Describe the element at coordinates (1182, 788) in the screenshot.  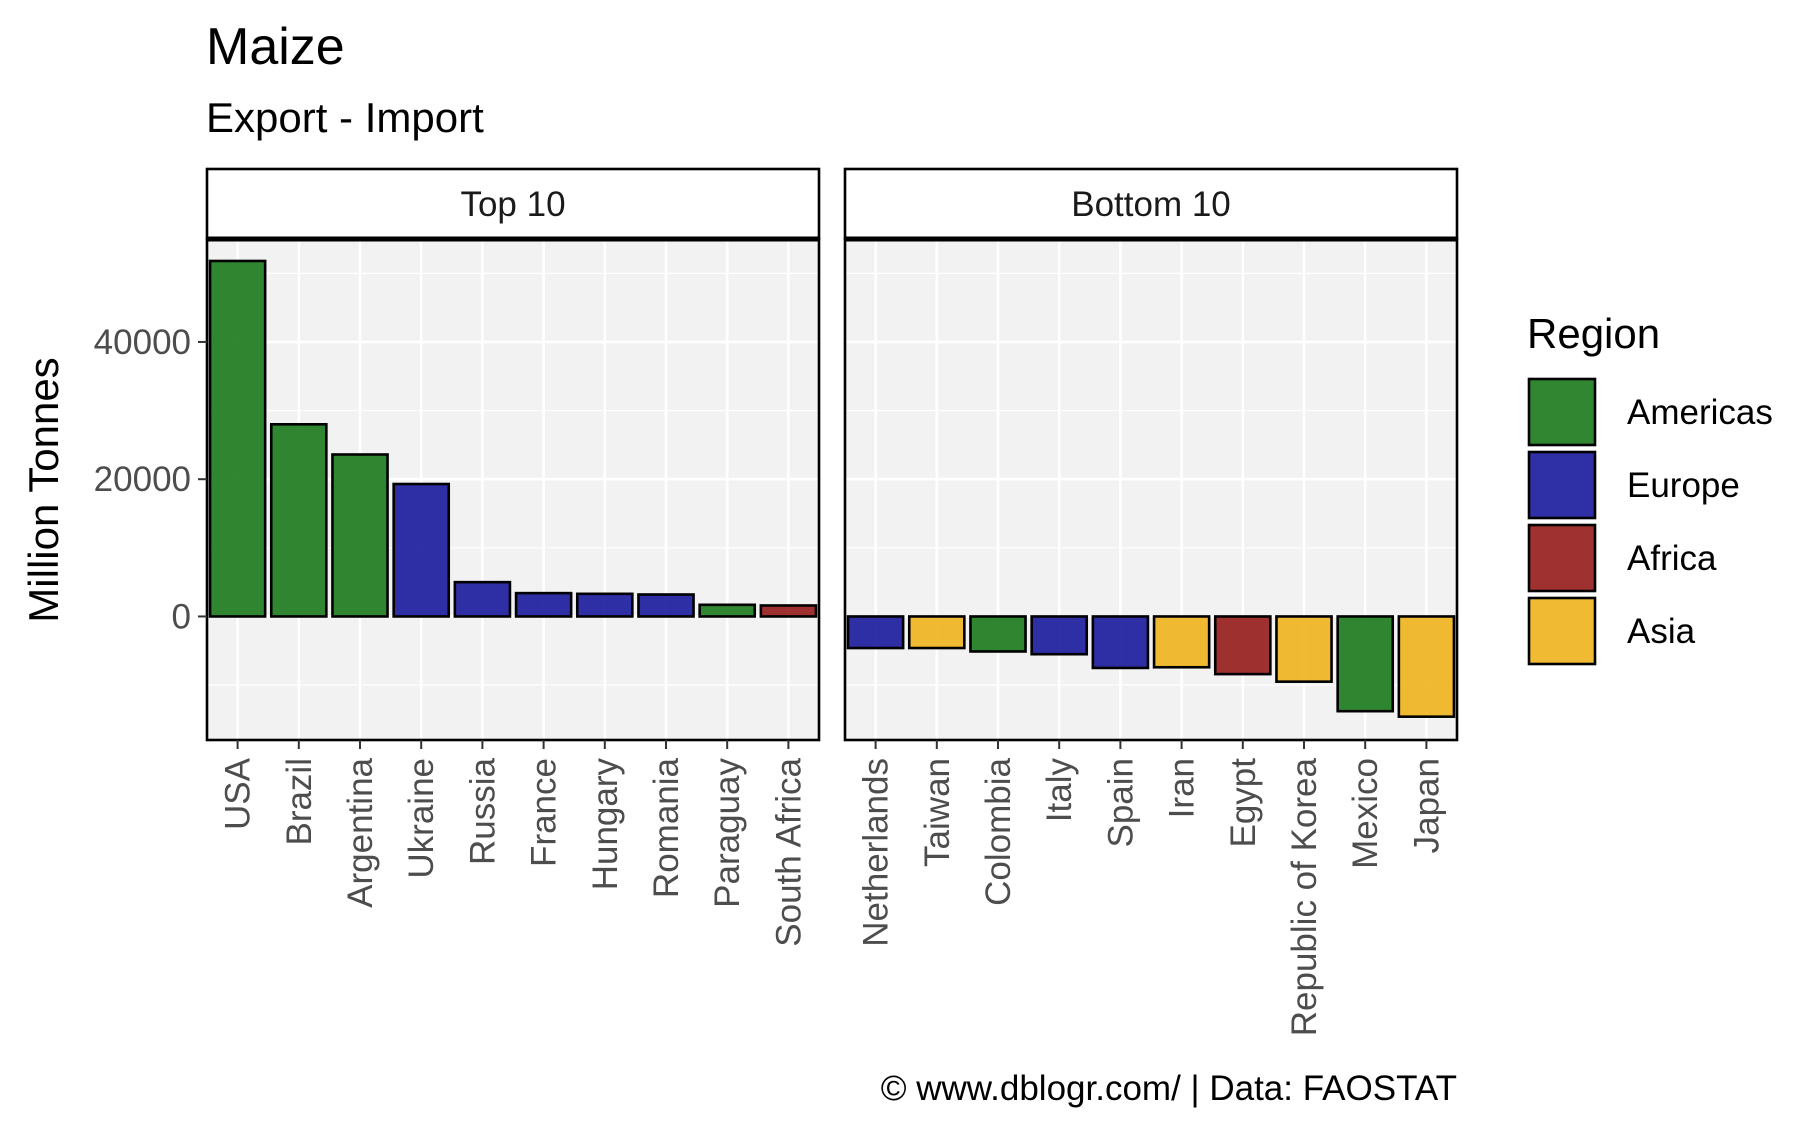
I see `x-tick-label-iran: Iran` at that location.